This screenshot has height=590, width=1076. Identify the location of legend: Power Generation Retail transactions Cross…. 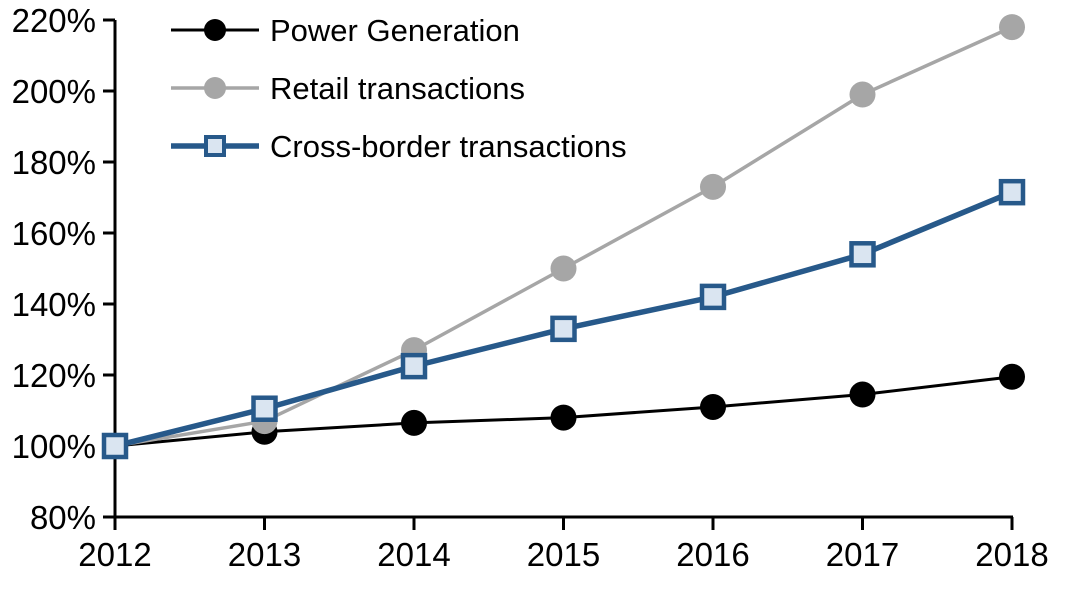
(397, 88).